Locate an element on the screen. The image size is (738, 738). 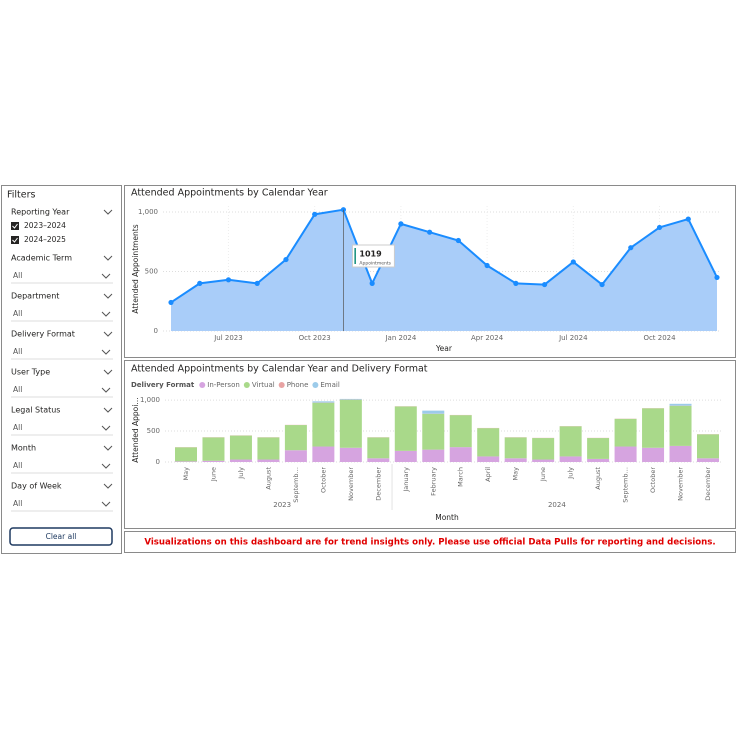
area is located at coordinates (444, 270).